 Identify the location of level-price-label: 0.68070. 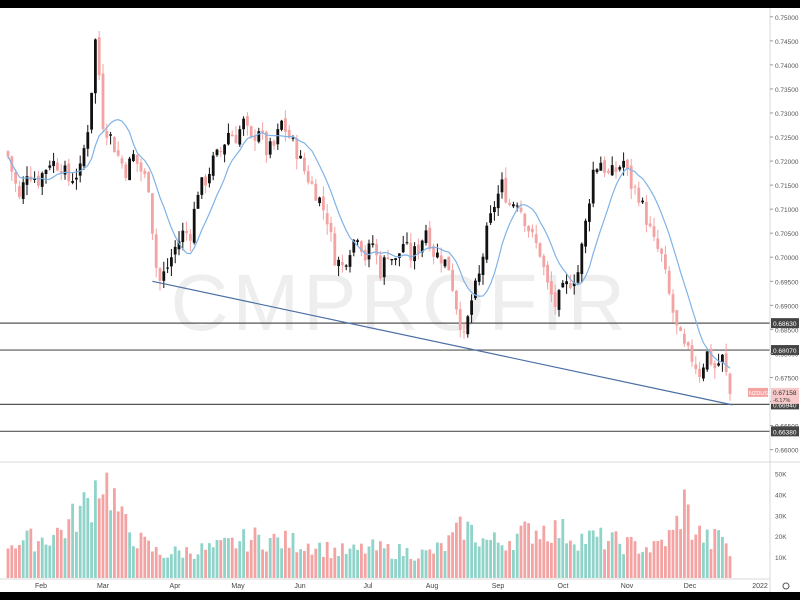
(785, 351).